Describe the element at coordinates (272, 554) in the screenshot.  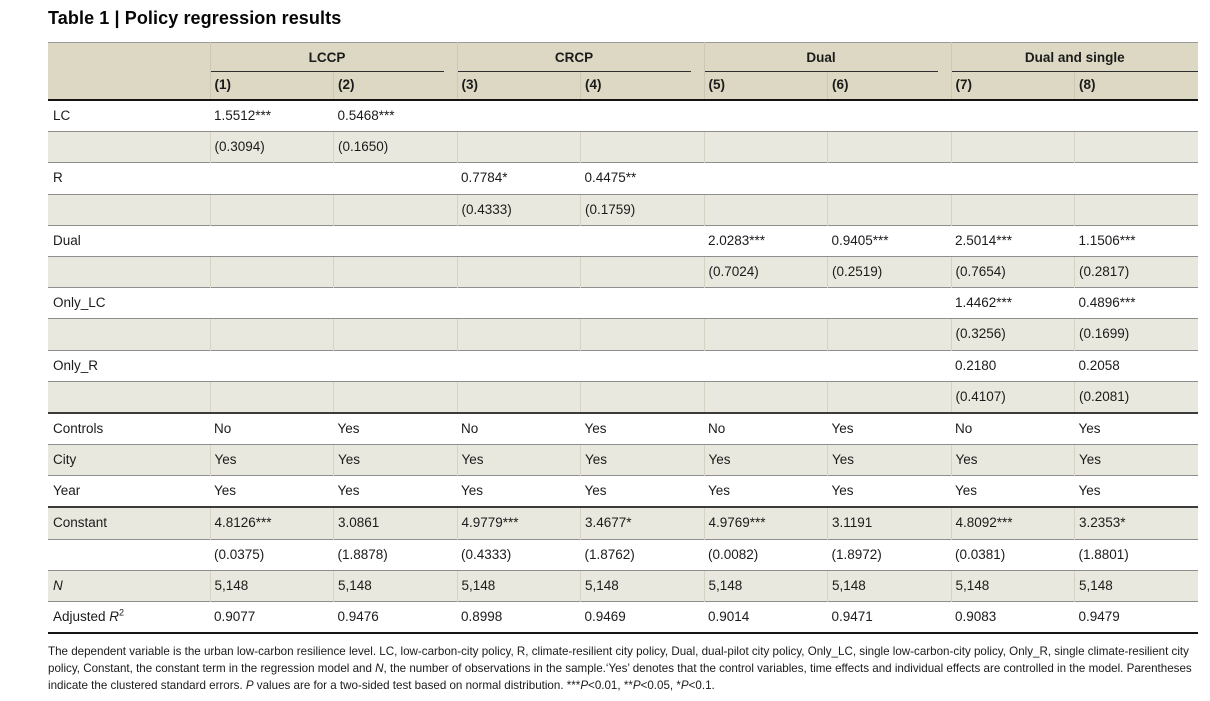
I see `table-cell: (0.0375)` at that location.